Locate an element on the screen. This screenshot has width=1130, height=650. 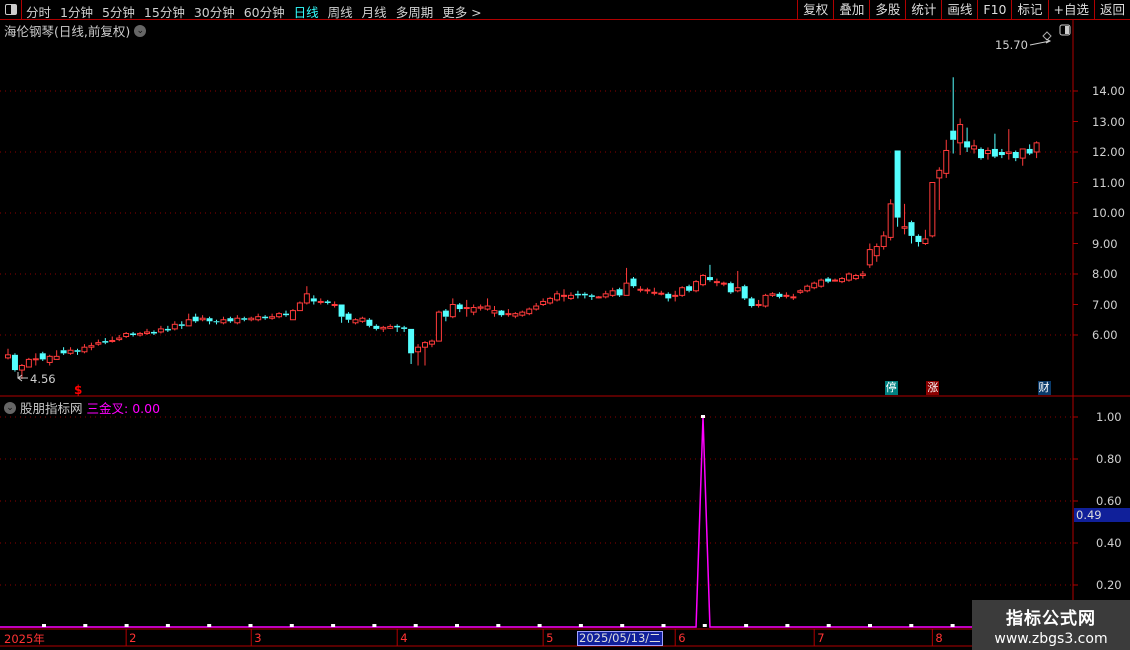
dollar-marker: $ is located at coordinates (78, 390).